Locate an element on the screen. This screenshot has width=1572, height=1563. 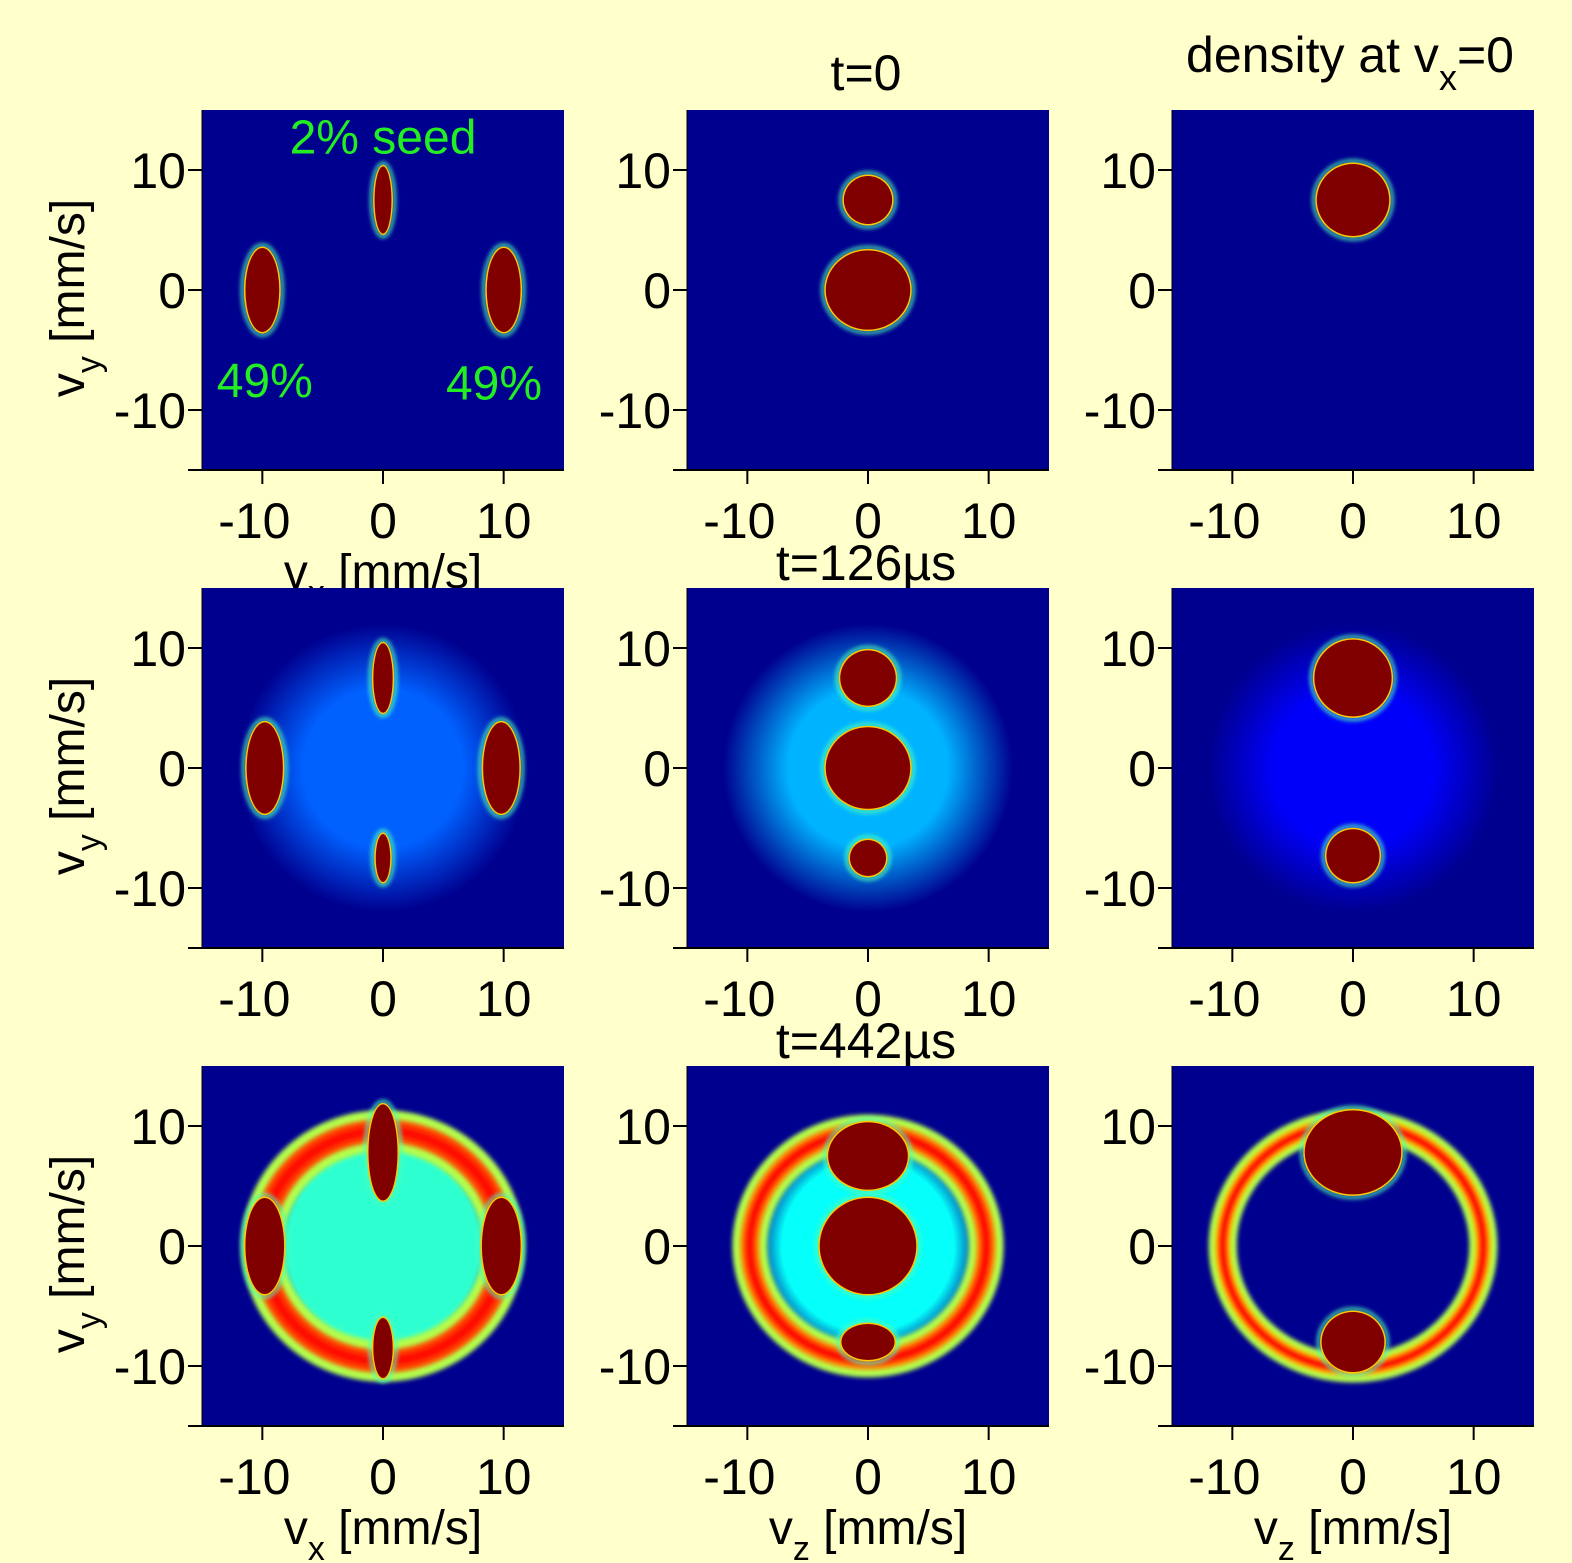
column-title-density-main: density at v is located at coordinates (1312, 55).